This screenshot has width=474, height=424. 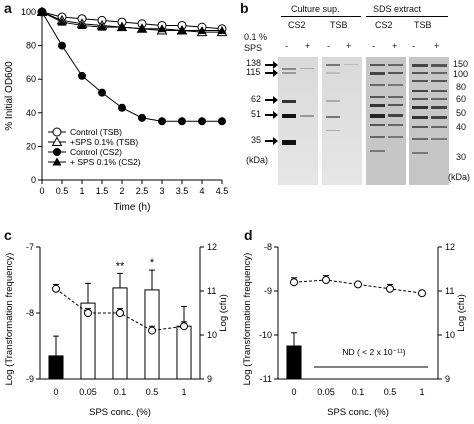 I want to click on marker-right-80: 80, so click(x=461, y=87).